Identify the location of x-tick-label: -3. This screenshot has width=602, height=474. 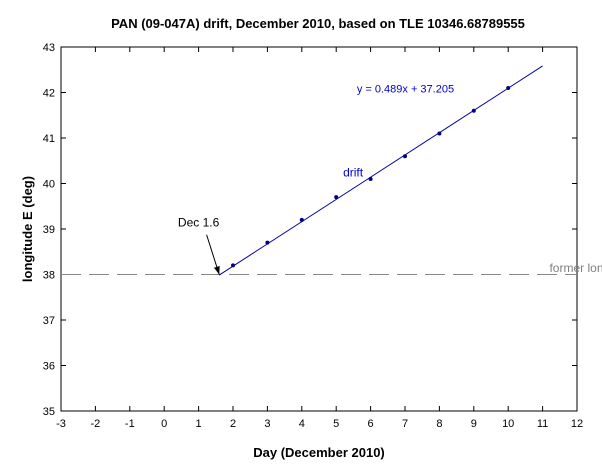
(61, 424).